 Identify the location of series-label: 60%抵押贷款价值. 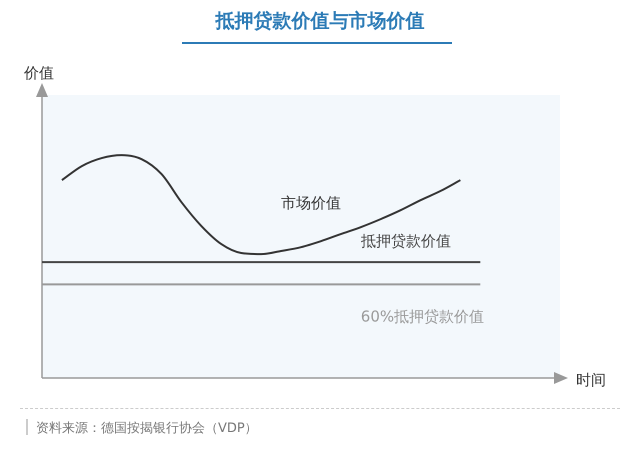
(422, 317).